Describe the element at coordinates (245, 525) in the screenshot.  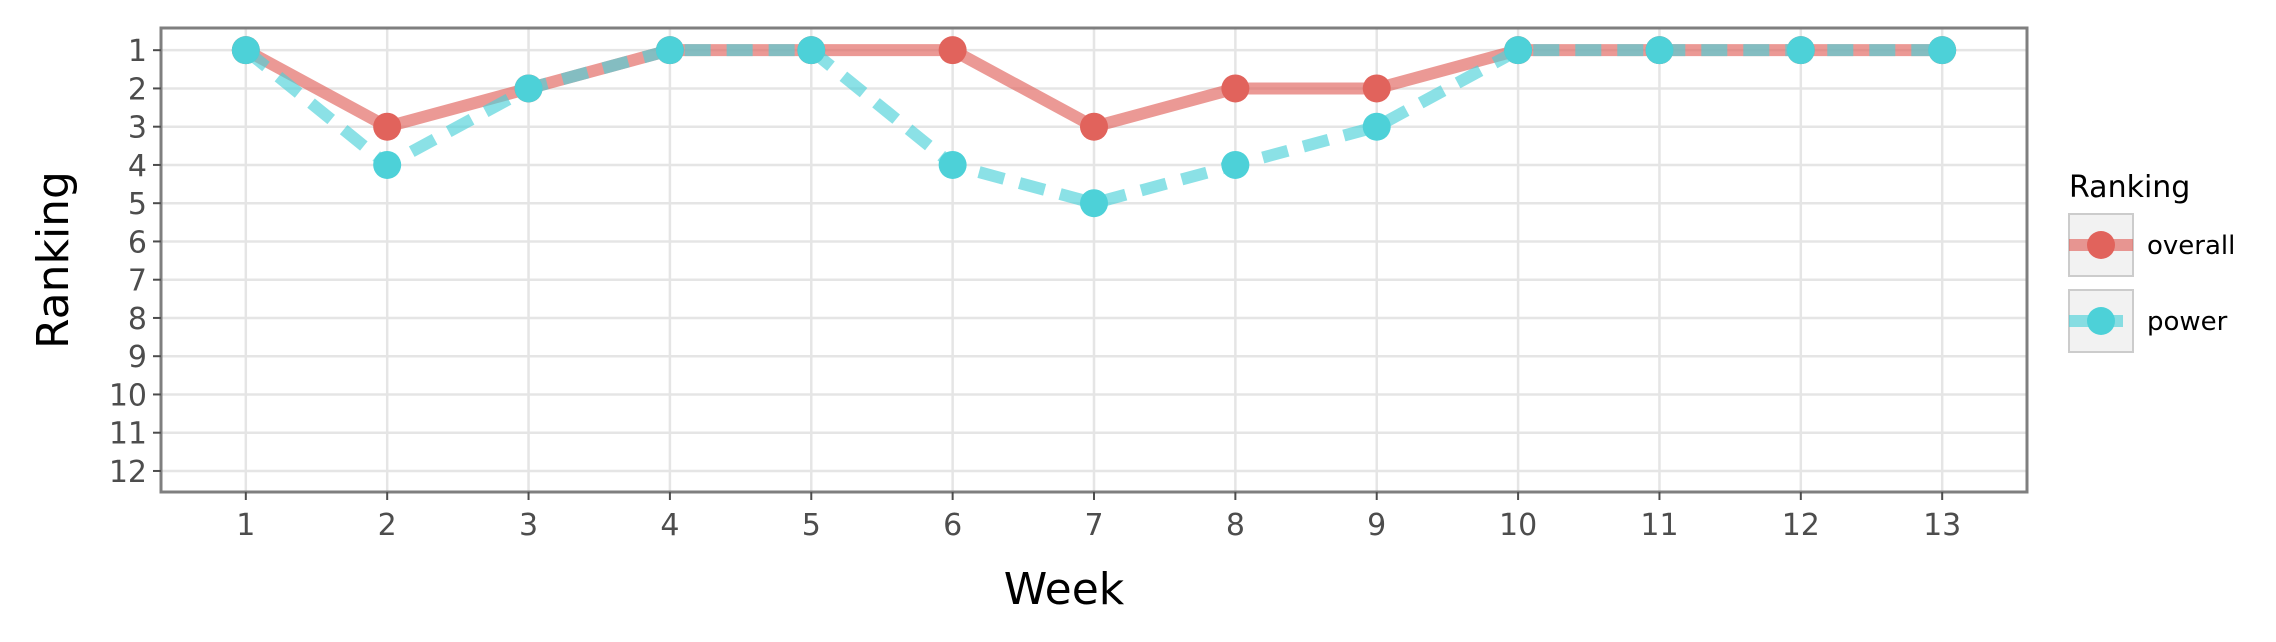
I see `x-tick-label: 1` at that location.